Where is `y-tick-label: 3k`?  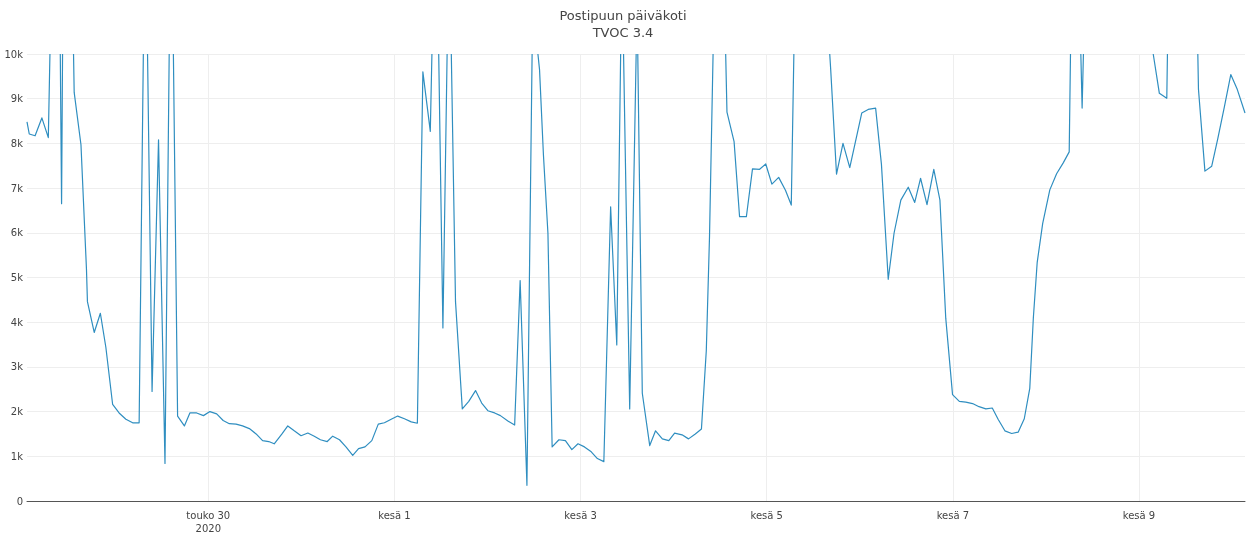
y-tick-label: 3k is located at coordinates (17, 367).